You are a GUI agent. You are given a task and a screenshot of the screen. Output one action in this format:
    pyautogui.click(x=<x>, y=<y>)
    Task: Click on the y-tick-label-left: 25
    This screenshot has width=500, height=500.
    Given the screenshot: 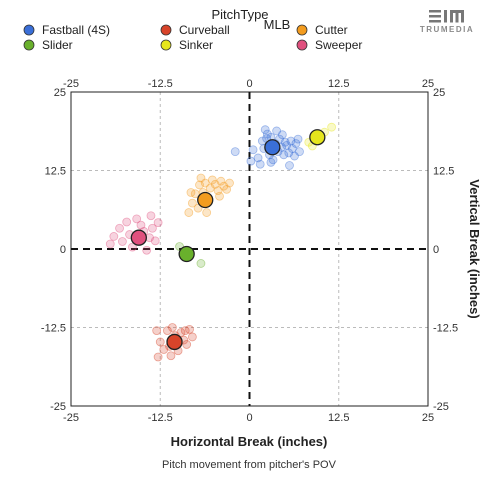 What is the action you would take?
    pyautogui.click(x=60, y=93)
    